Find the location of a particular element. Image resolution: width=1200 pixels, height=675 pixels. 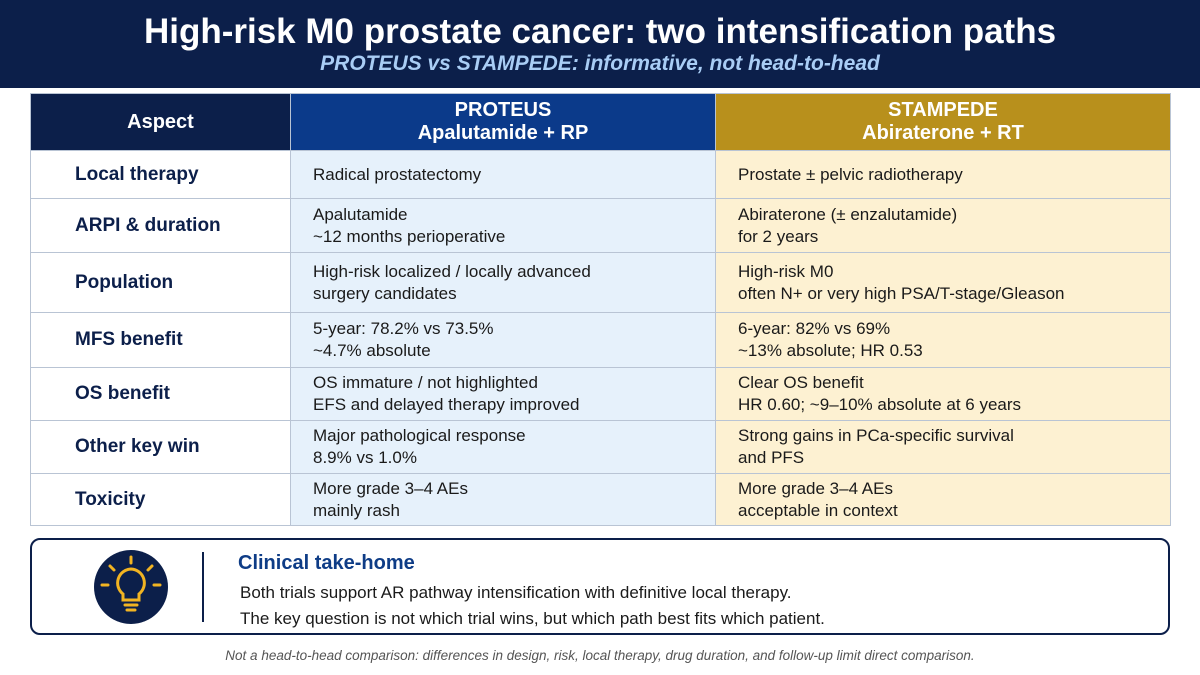

table-cell: Prostate ± pelvic radiotherapy is located at coordinates (943, 174).